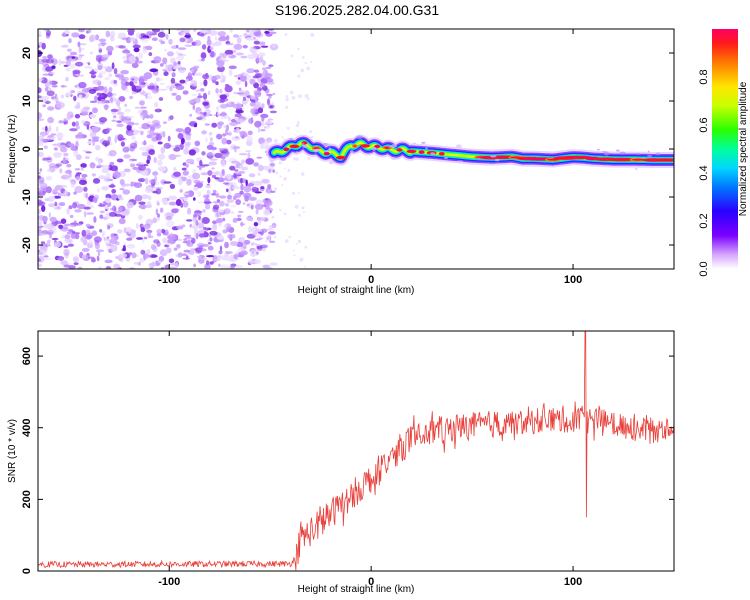  I want to click on snr-ytick-label: 0, so click(27, 571).